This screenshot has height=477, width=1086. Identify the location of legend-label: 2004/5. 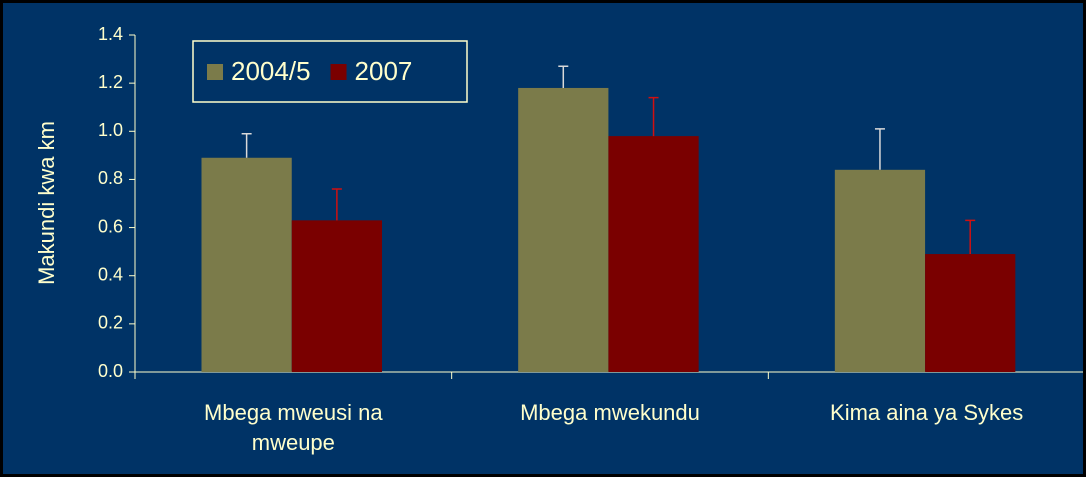
(271, 71).